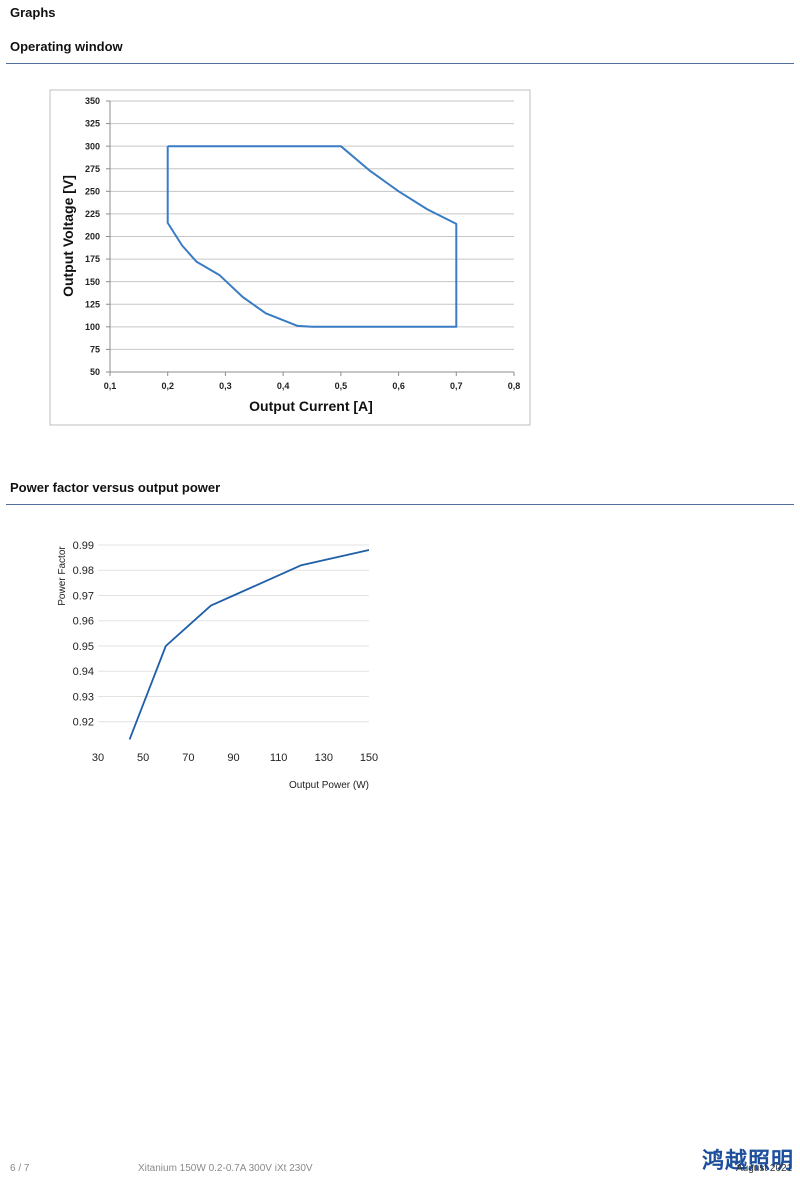 This screenshot has width=800, height=1177. Describe the element at coordinates (225, 1168) in the screenshot. I see `product-name: Xitanium 150W 0.2-0.7A 300V iXt 230V` at that location.